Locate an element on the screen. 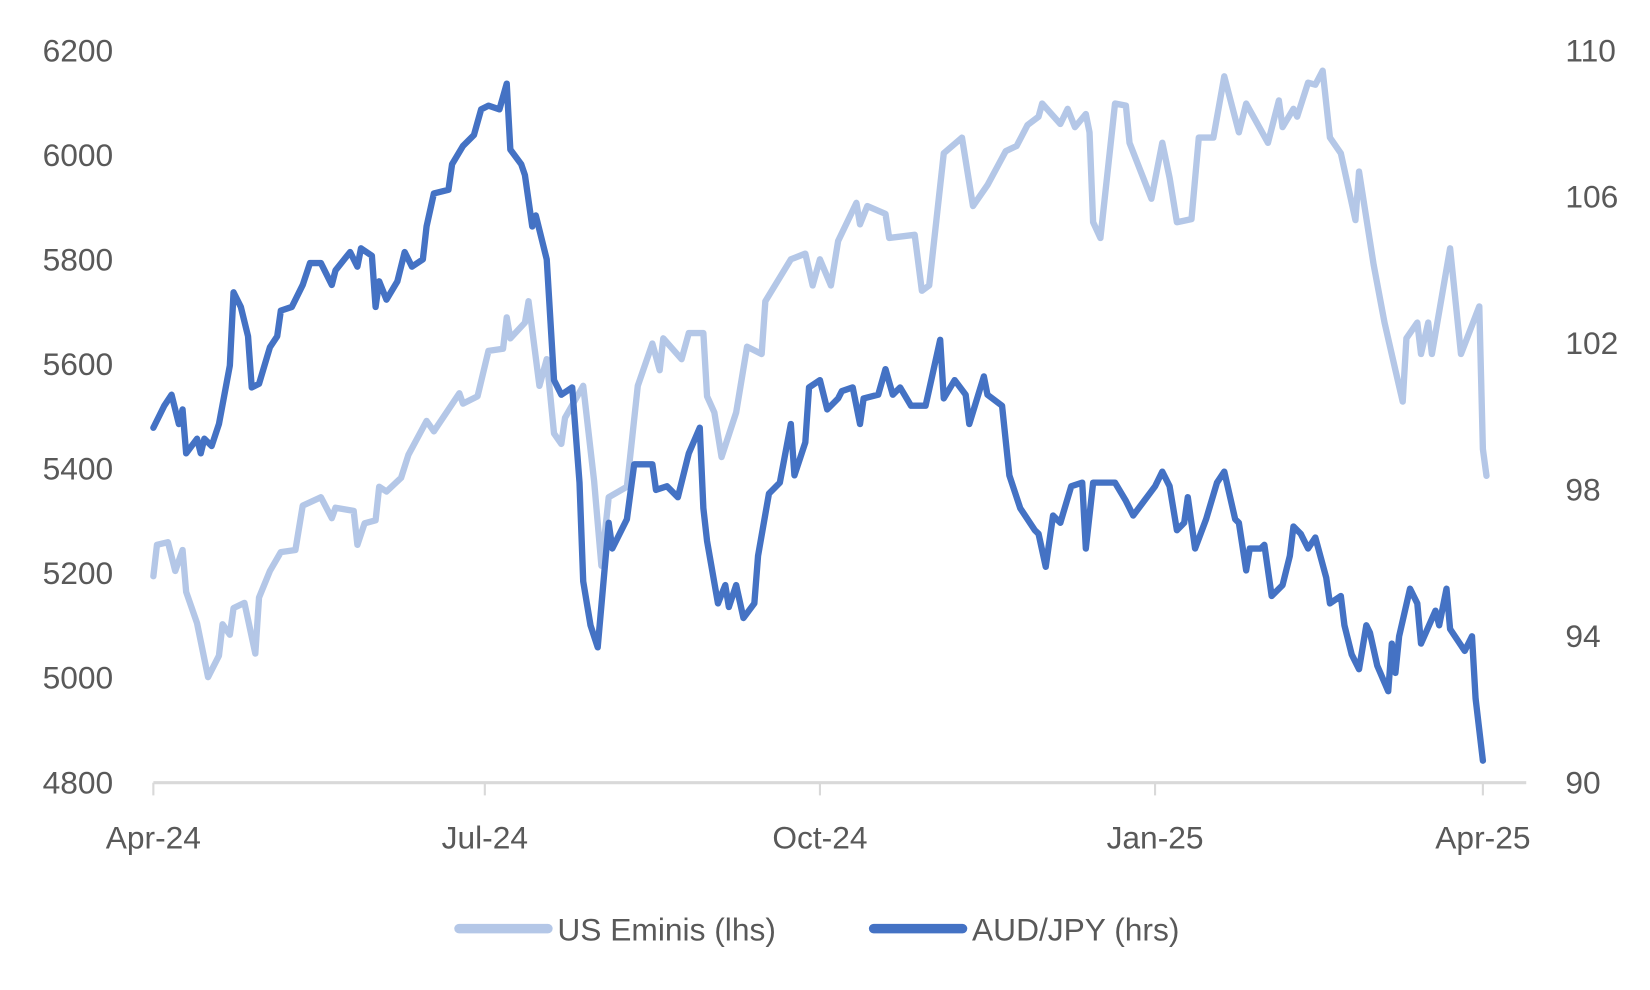  left-tick-label: 5800 is located at coordinates (78, 259).